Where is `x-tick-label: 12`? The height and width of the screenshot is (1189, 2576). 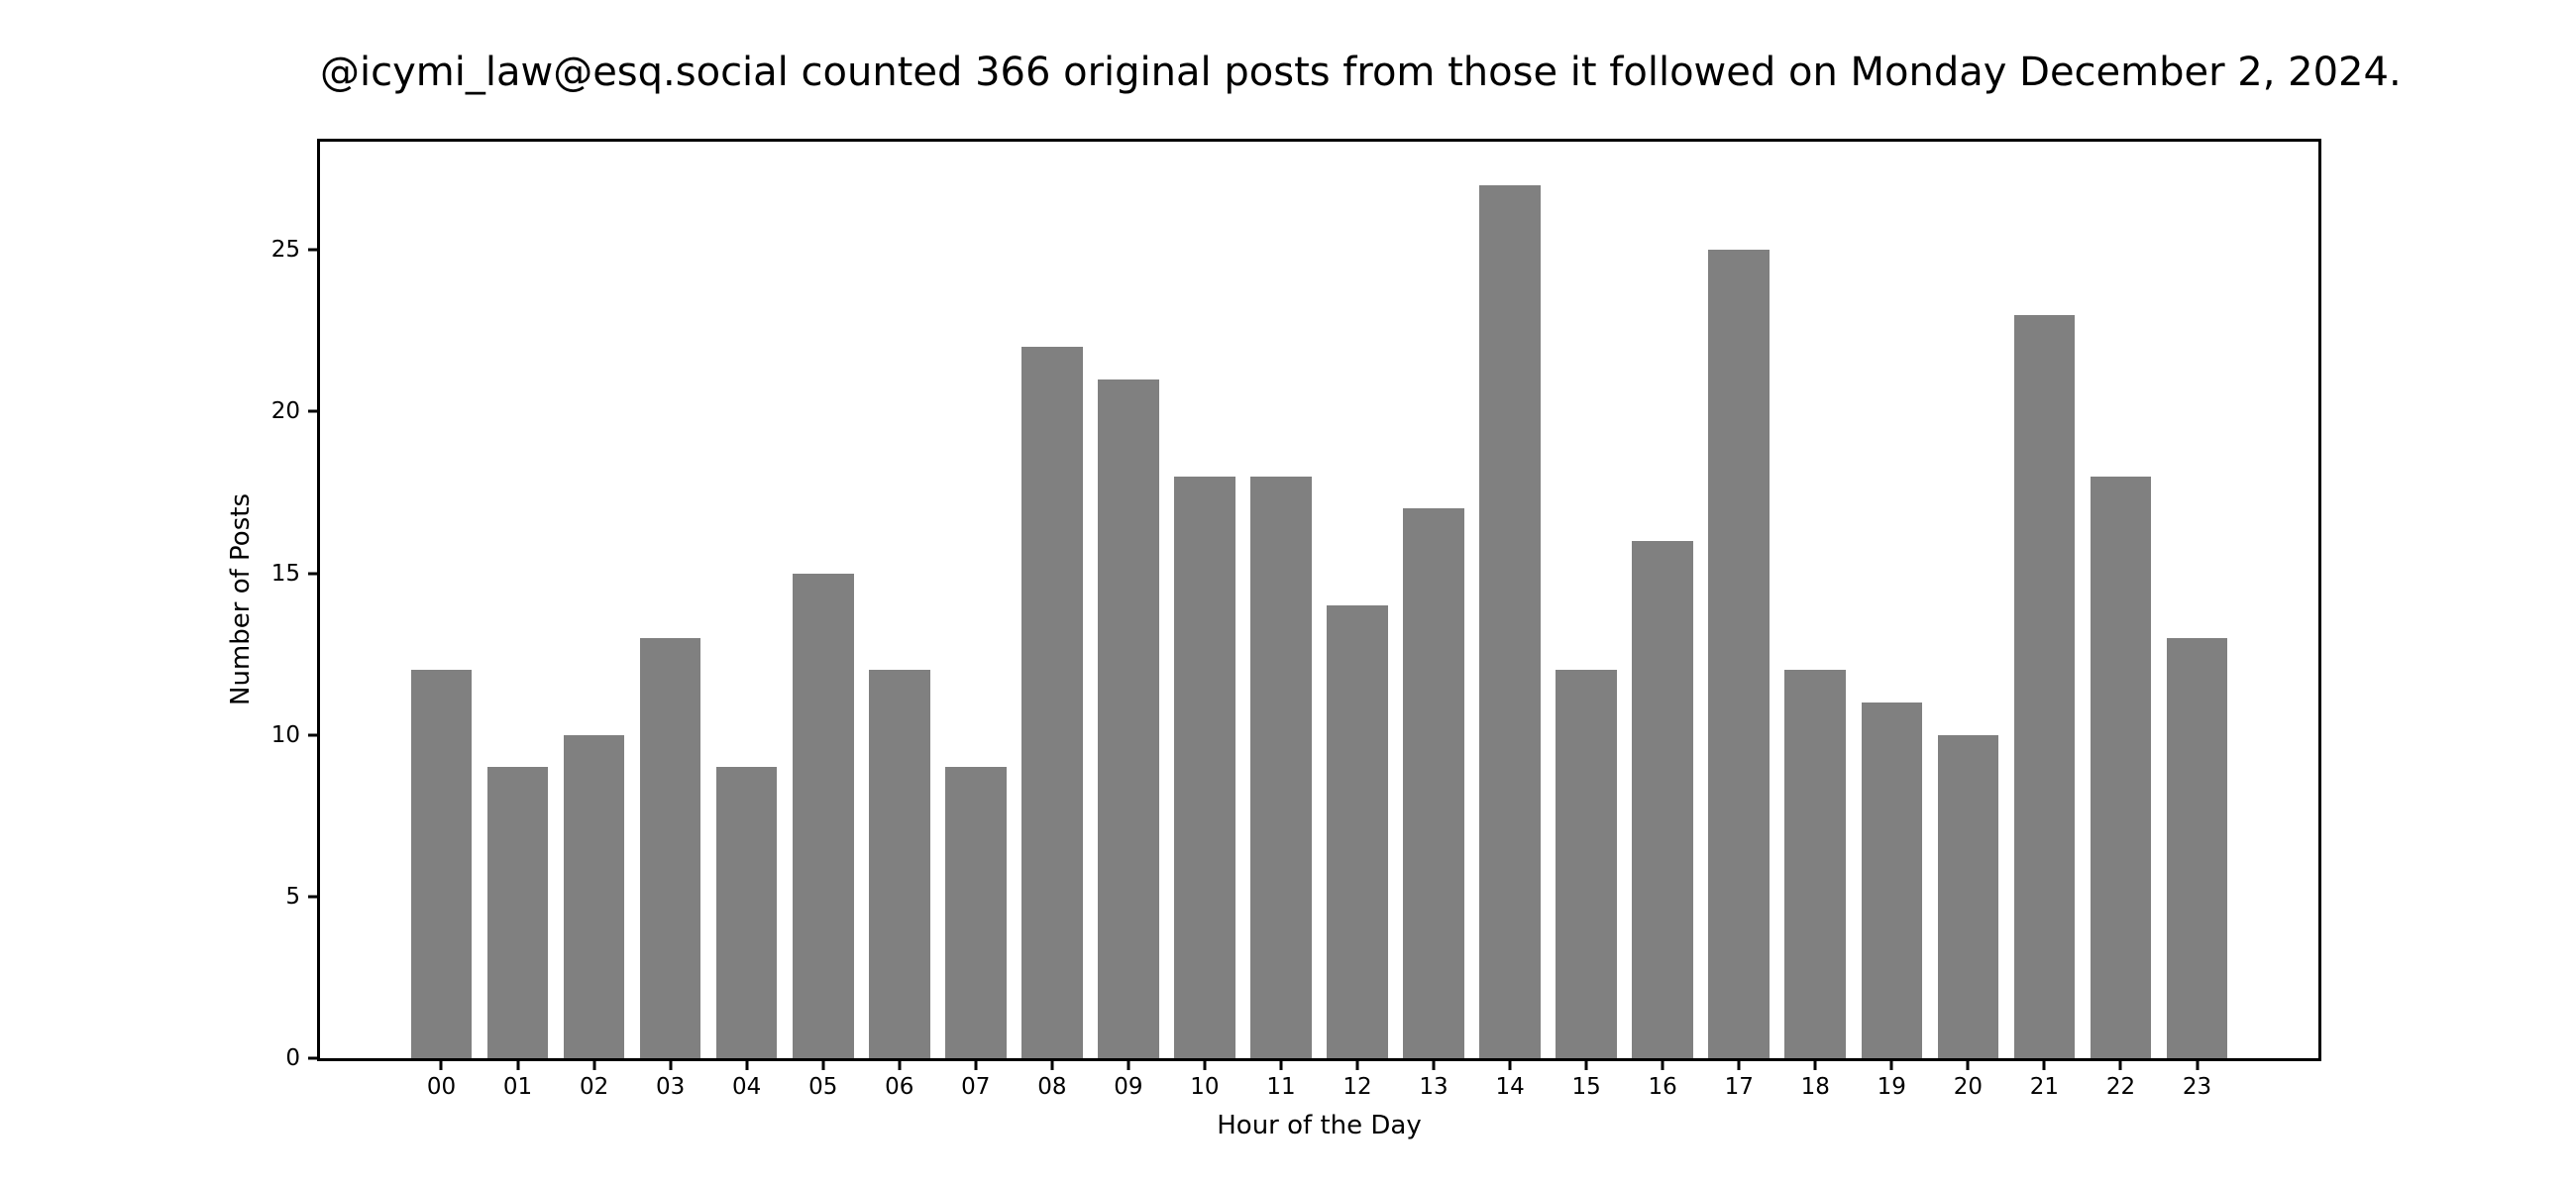 x-tick-label: 12 is located at coordinates (1357, 1087).